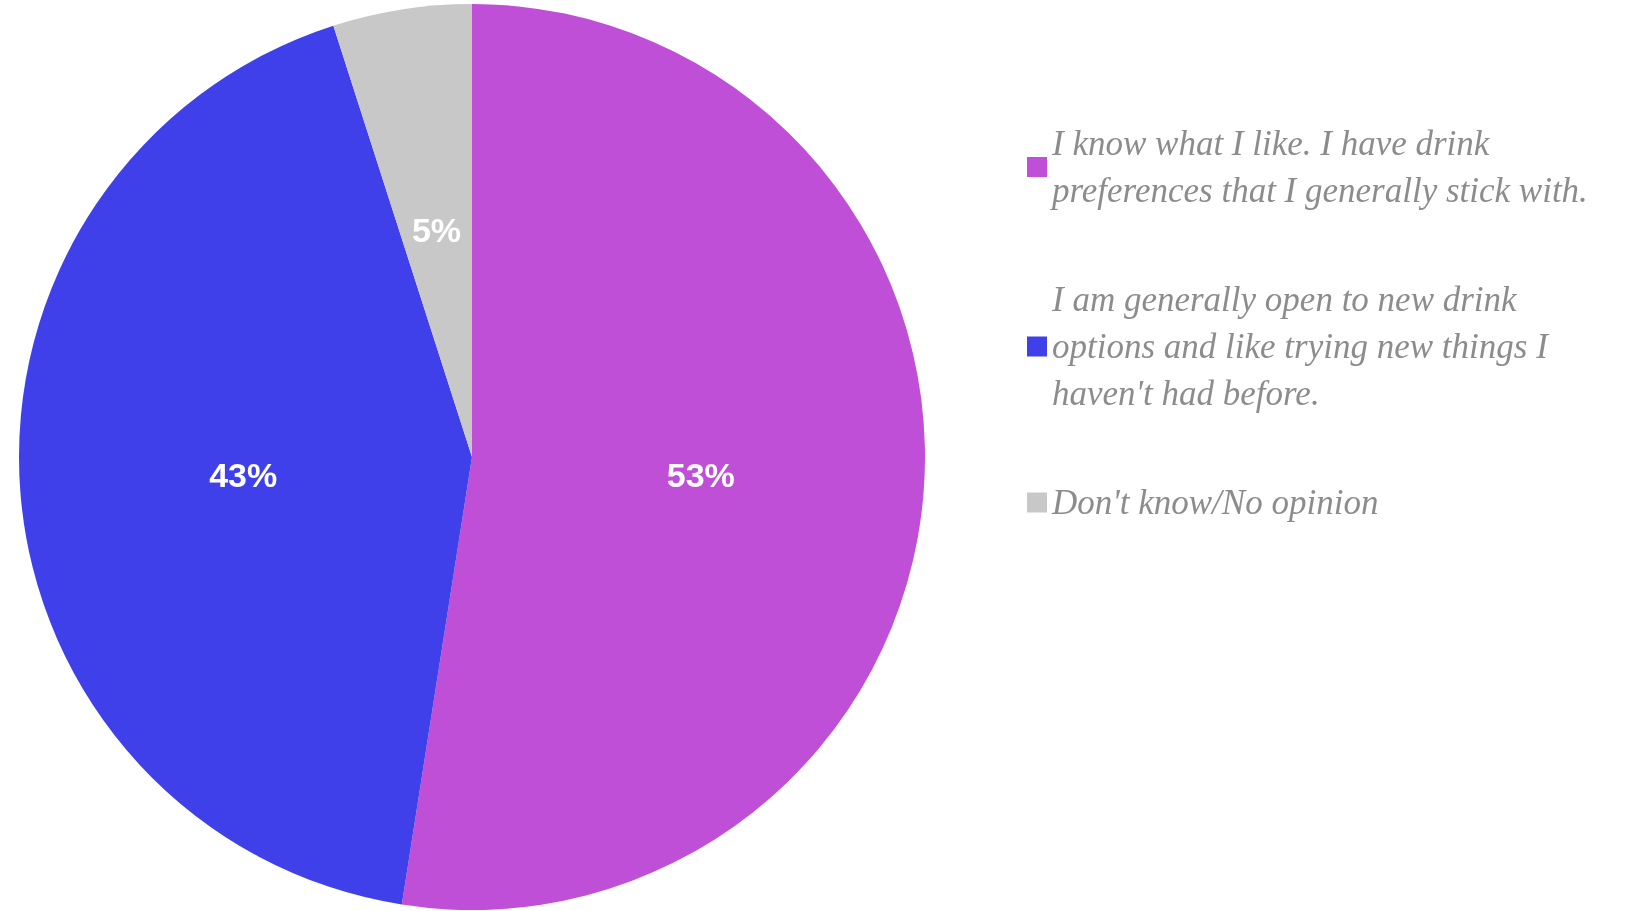  What do you see at coordinates (700, 474) in the screenshot?
I see `data-label: 53%` at bounding box center [700, 474].